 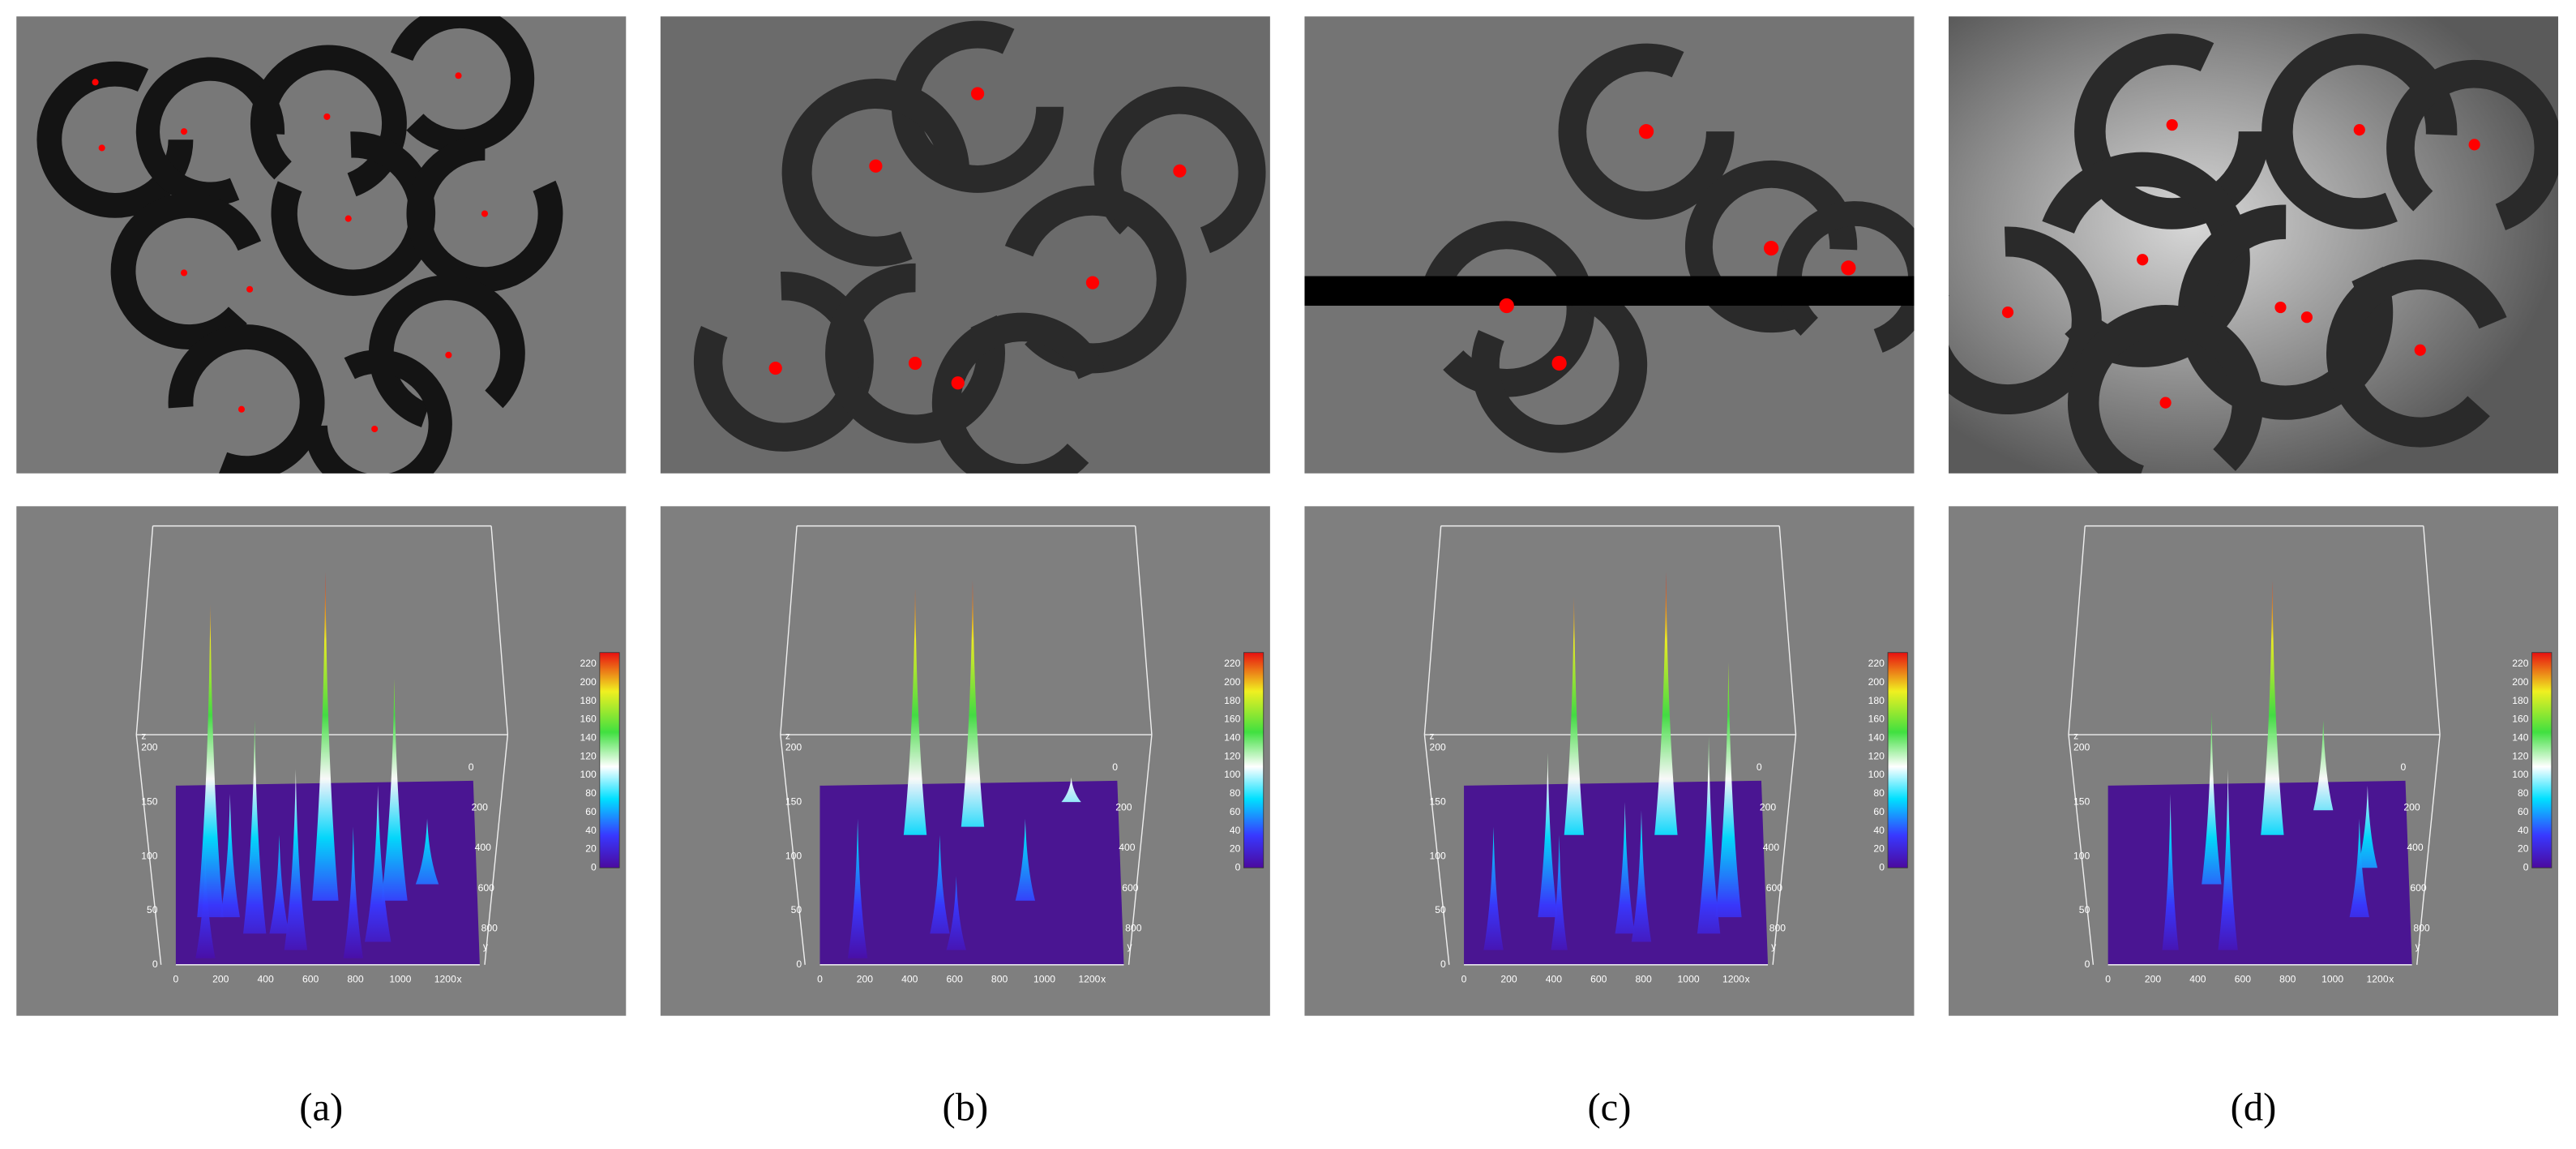 I want to click on x-axis-label: x, so click(x=1747, y=978).